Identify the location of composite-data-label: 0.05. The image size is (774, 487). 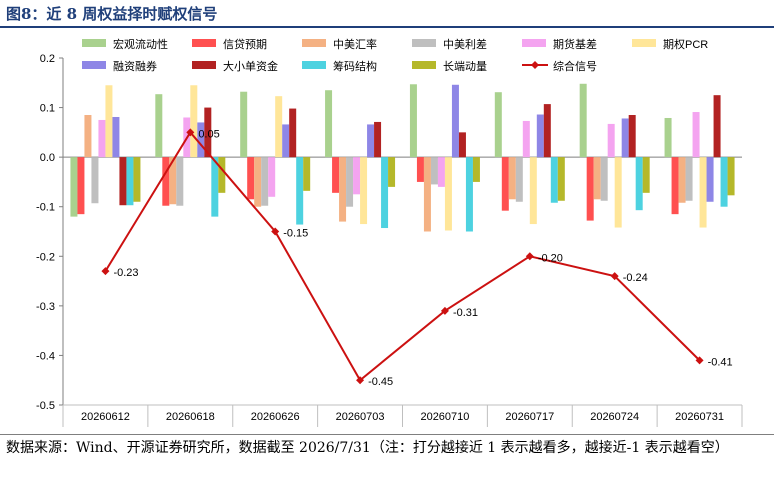
(208, 134).